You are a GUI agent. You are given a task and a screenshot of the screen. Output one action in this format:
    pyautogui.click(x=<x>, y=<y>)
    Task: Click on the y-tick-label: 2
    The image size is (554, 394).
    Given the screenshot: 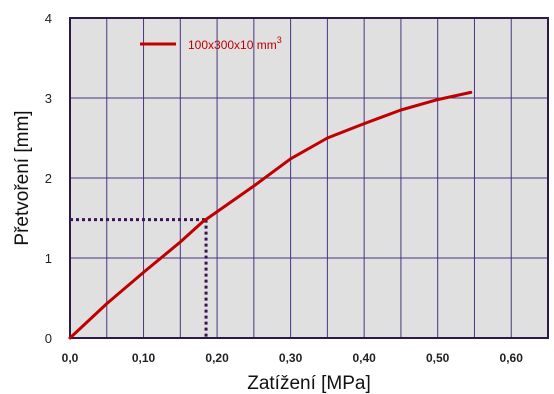 What is the action you would take?
    pyautogui.click(x=48, y=178)
    